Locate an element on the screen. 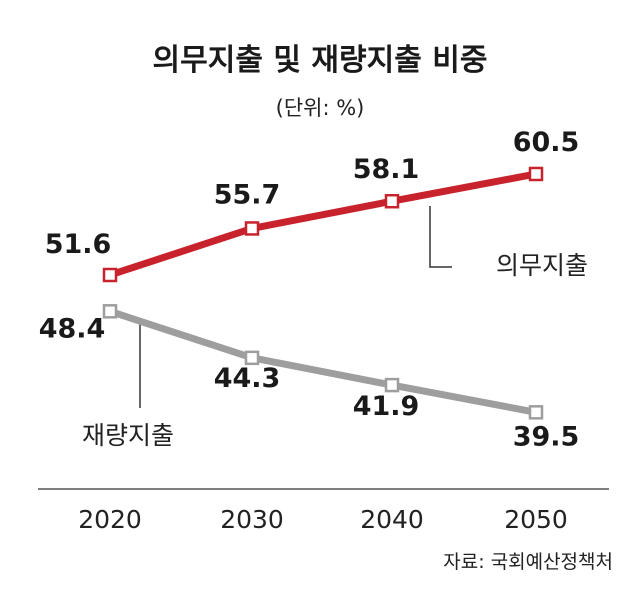  source-note: 자료: 국회예산정책처 is located at coordinates (528, 562).